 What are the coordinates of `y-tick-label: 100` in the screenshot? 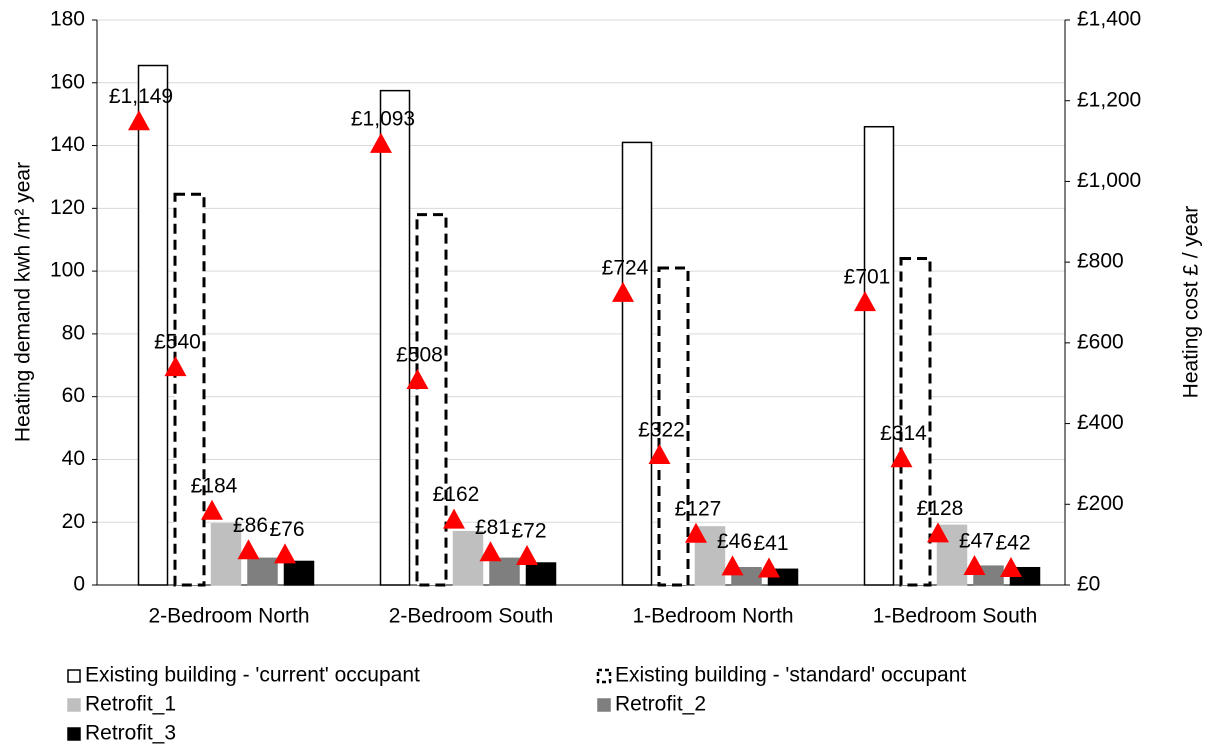 It's located at (67, 270).